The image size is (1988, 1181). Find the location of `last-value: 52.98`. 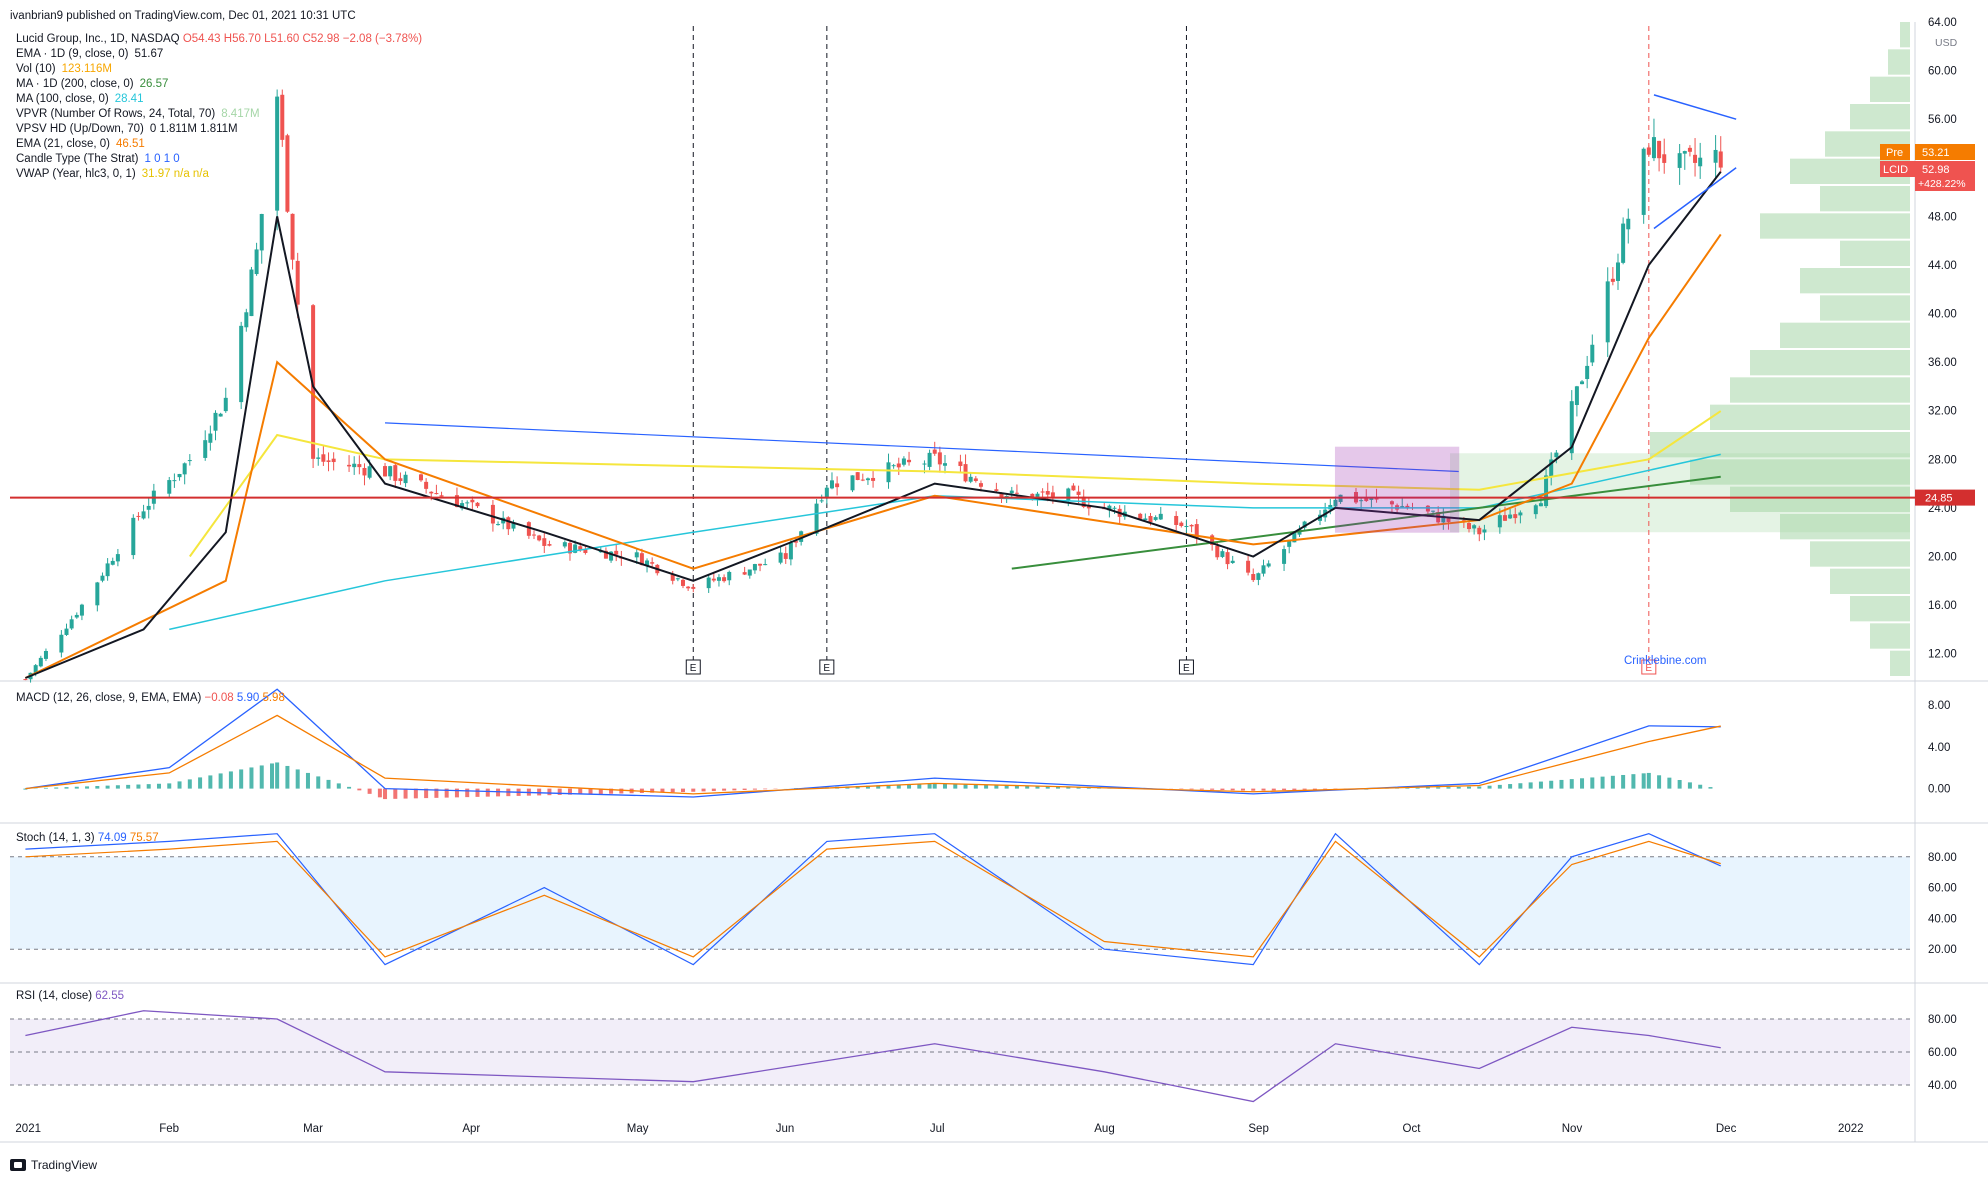

last-value: 52.98 is located at coordinates (1936, 170).